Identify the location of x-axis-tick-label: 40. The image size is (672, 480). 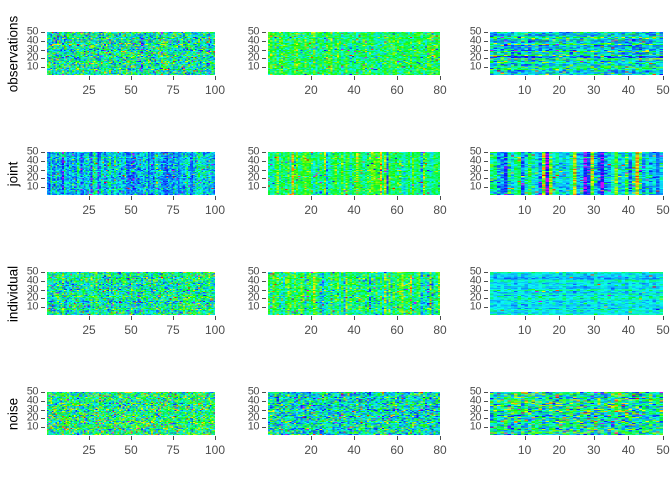
(354, 90).